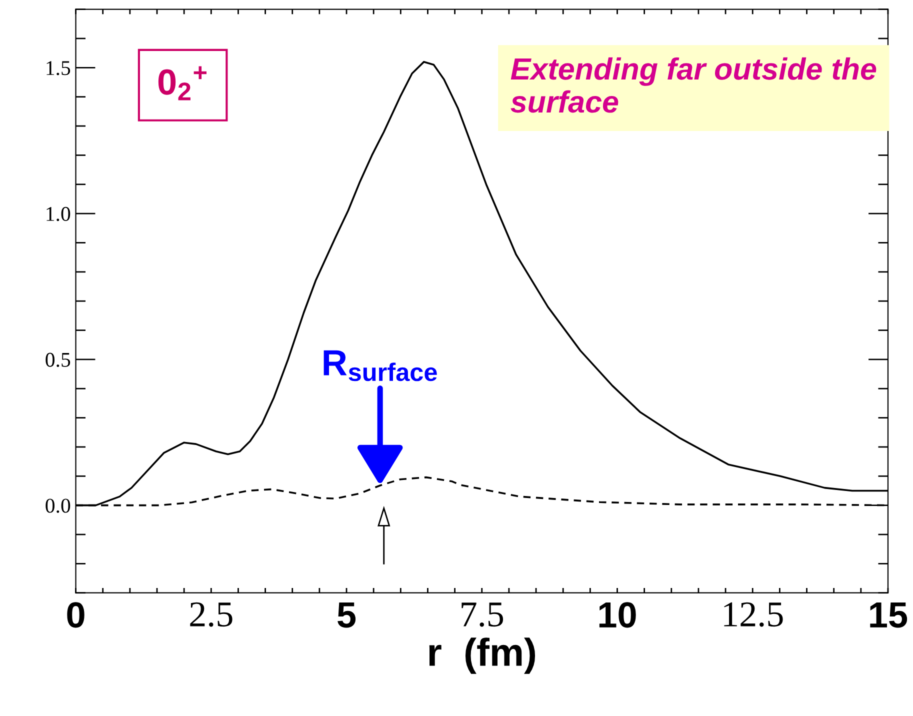 The height and width of the screenshot is (716, 913). I want to click on x-tick-label: 2.5, so click(211, 614).